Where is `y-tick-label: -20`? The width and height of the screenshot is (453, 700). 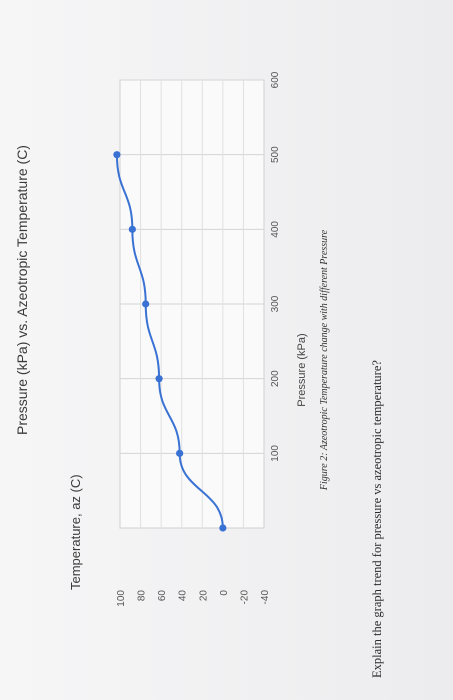 y-tick-label: -20 is located at coordinates (244, 597).